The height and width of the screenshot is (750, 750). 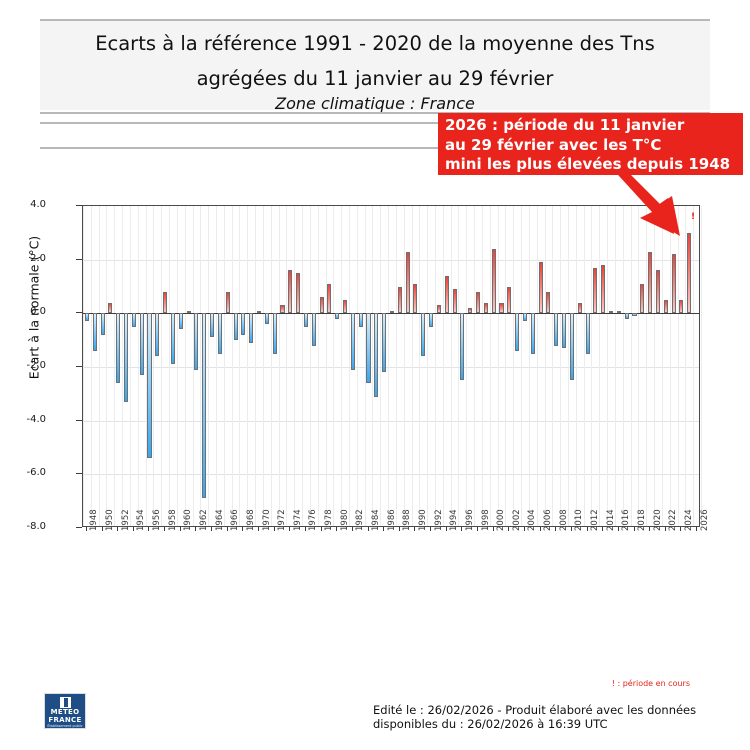 I want to click on x-axis-tick-label: 2026, so click(x=704, y=520).